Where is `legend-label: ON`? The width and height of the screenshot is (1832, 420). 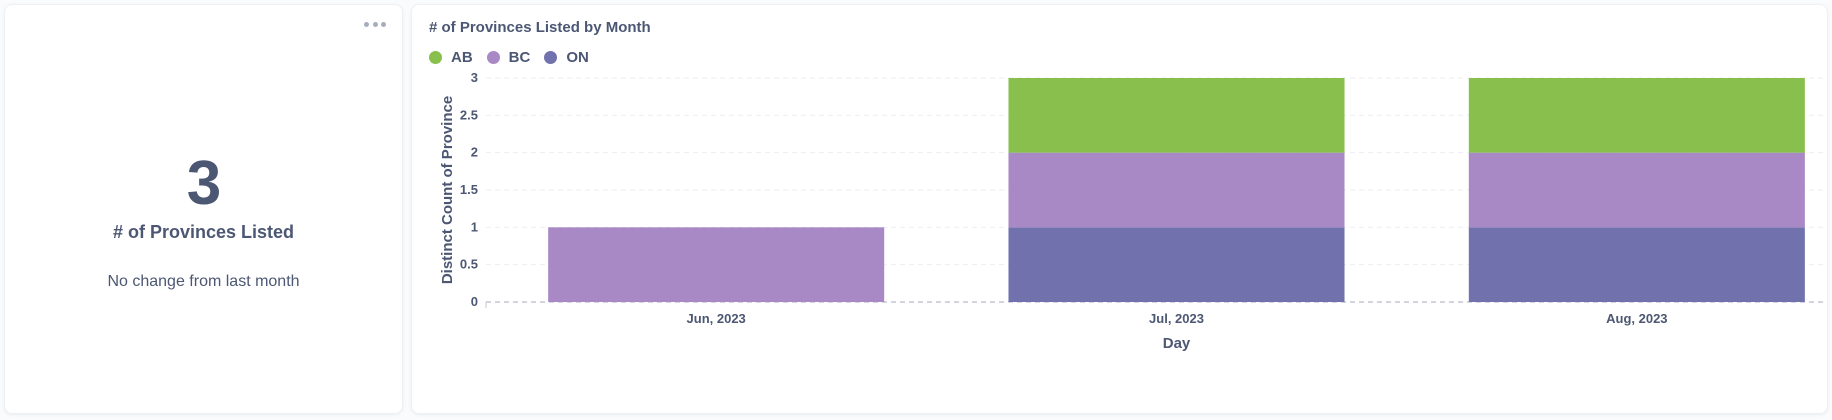
legend-label: ON is located at coordinates (577, 57).